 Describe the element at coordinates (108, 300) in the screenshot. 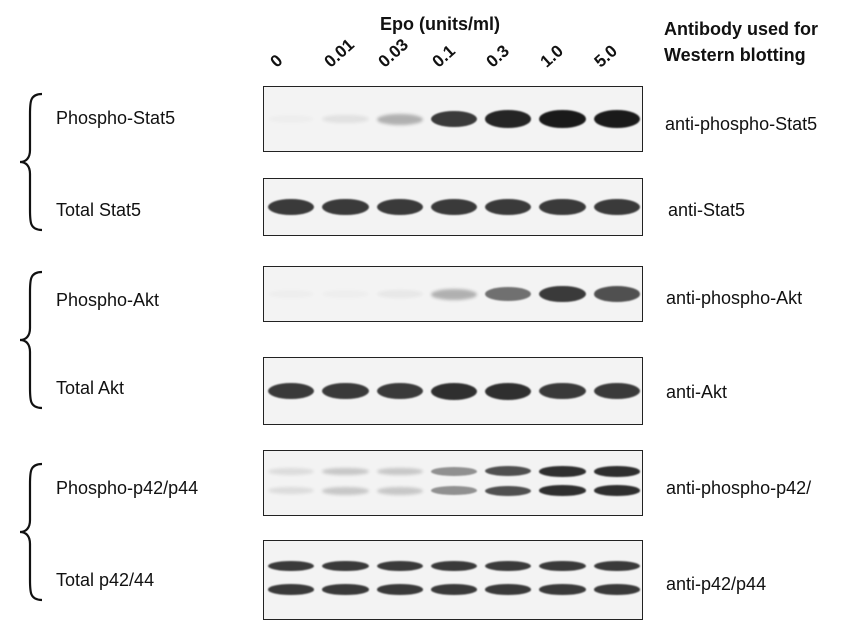

I see `row-label-phospho-akt: Phospho-Akt` at that location.